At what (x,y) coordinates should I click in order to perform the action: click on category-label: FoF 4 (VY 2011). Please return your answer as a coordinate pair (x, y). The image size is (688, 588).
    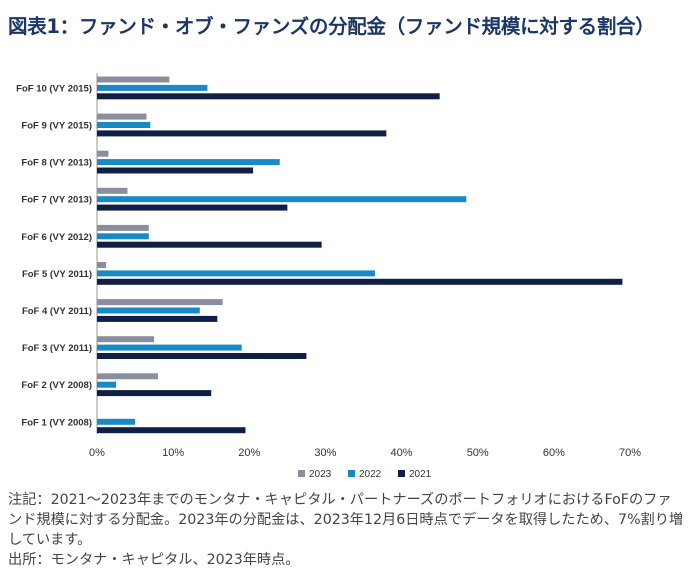
    Looking at the image, I should click on (57, 311).